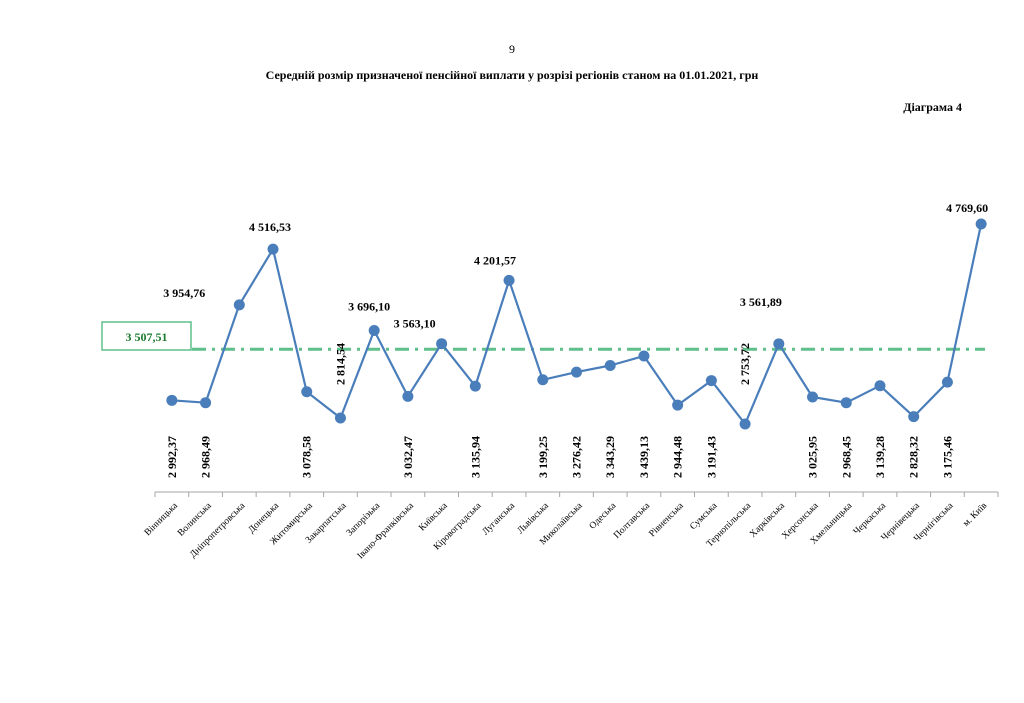 The image size is (1024, 703). Describe the element at coordinates (914, 457) in the screenshot. I see `data-label: 2 828,32` at that location.